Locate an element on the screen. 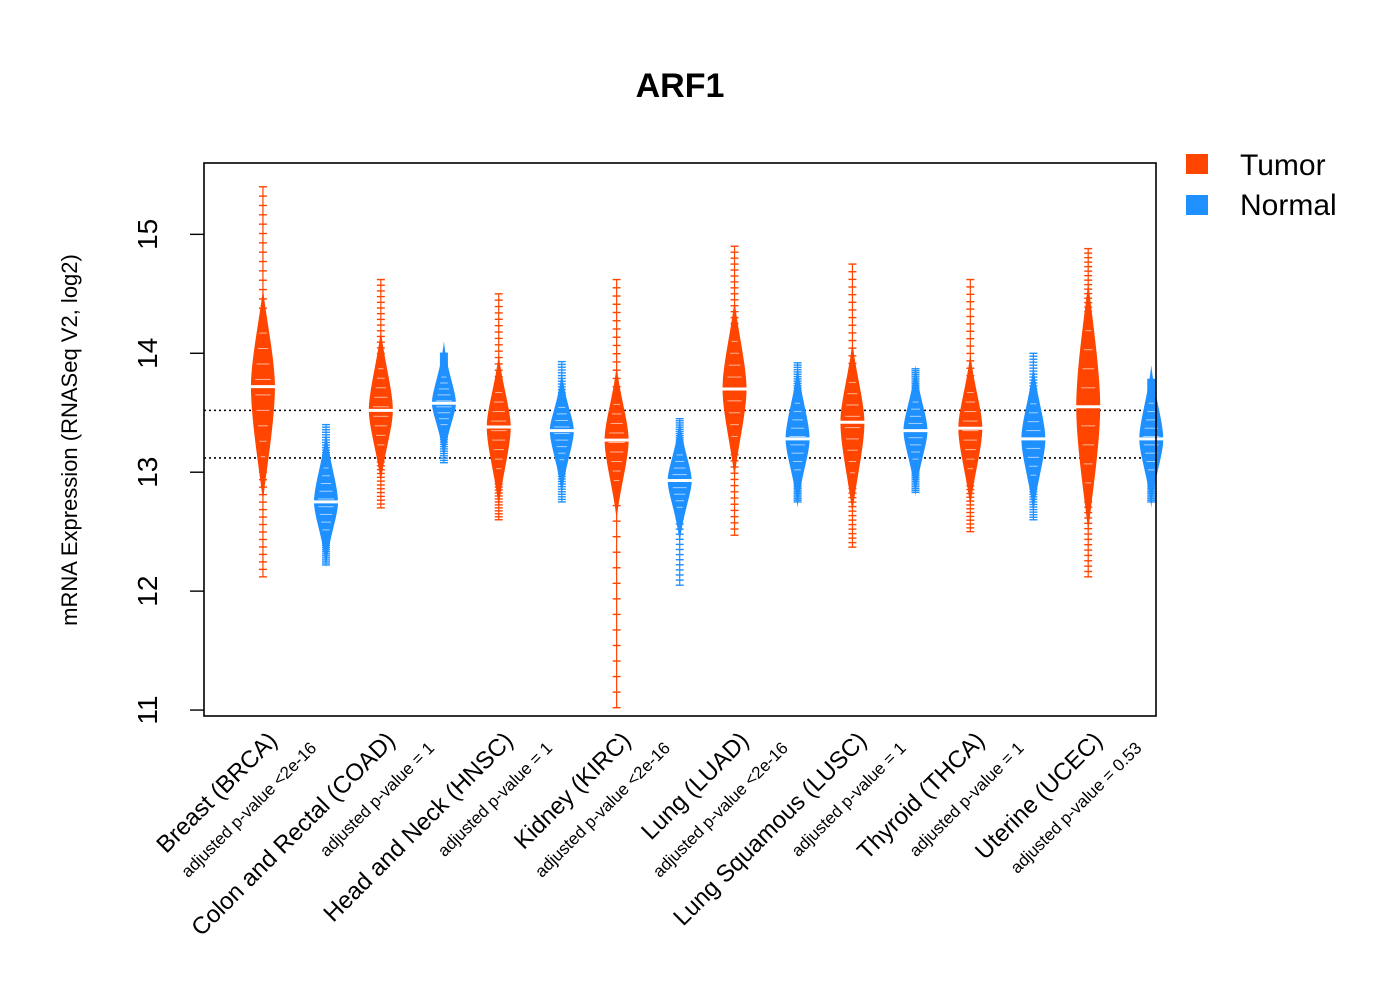 The height and width of the screenshot is (1000, 1400). chart-title: ARF1 is located at coordinates (680, 86).